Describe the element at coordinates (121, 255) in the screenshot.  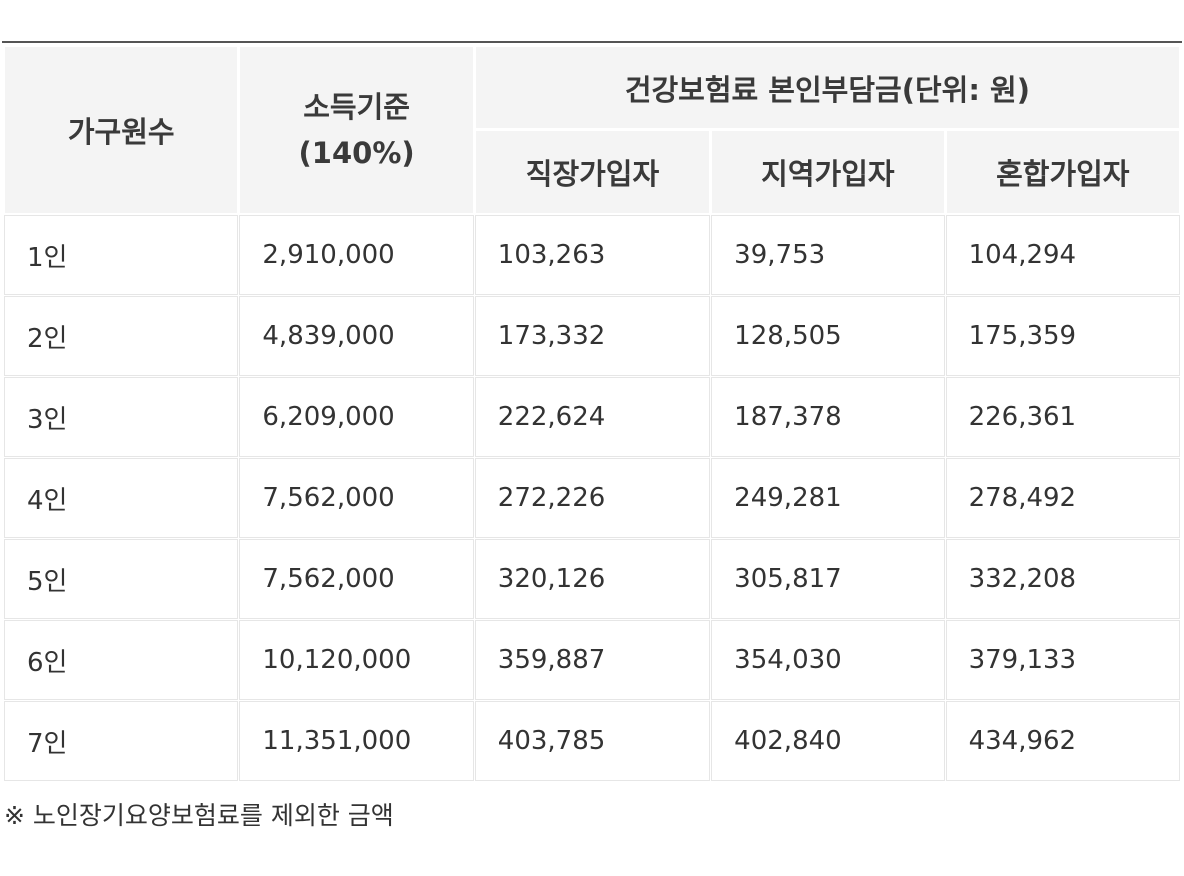
I see `cell-household: 1인` at that location.